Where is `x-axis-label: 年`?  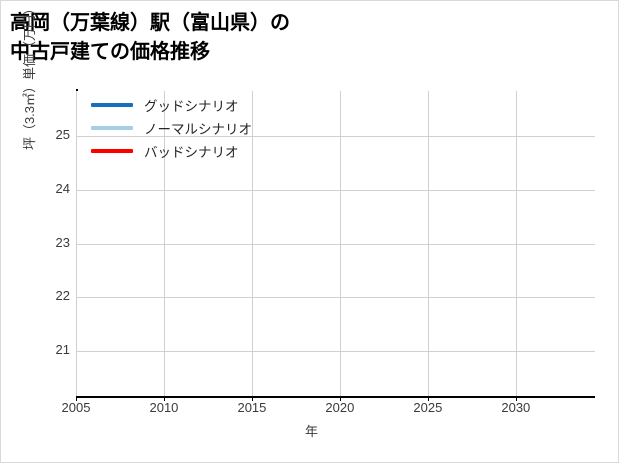 x-axis-label: 年 is located at coordinates (311, 431).